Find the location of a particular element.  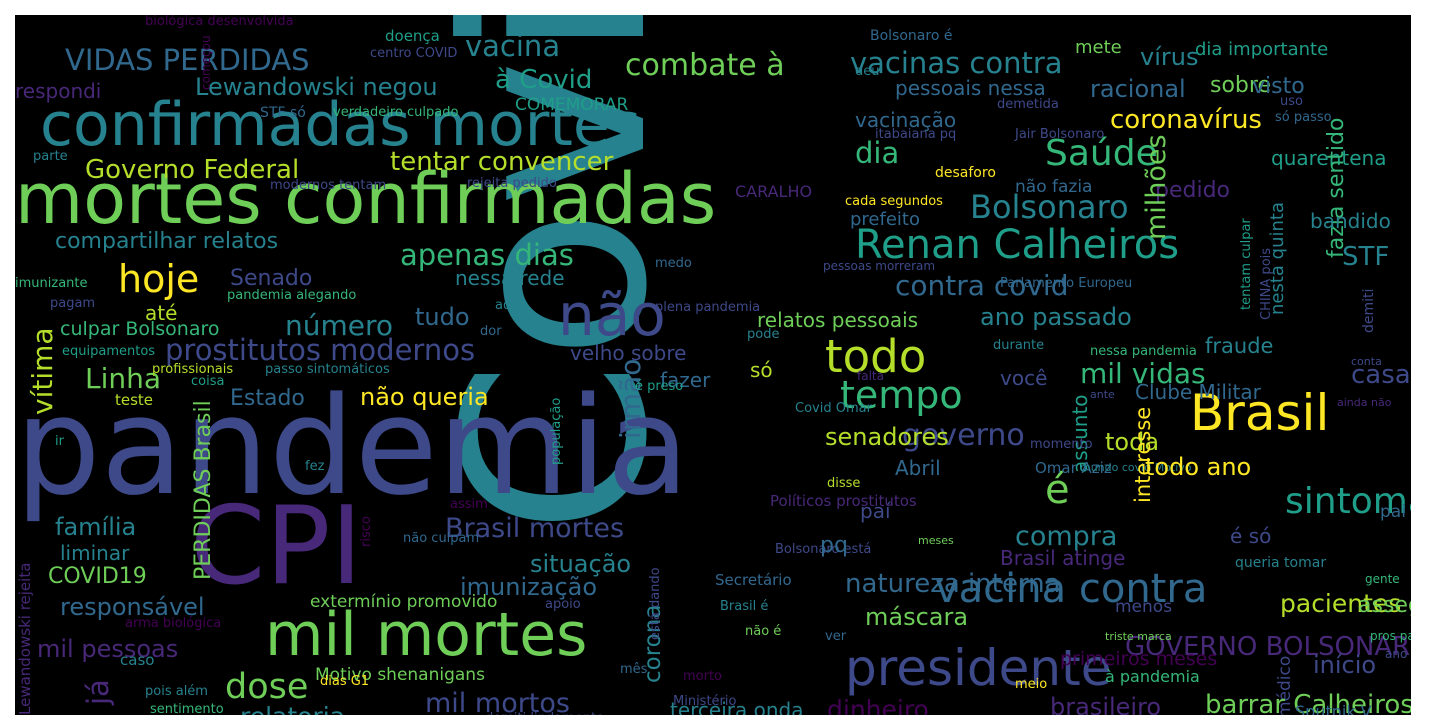

word-relatos-pessoais: relatos pessoais is located at coordinates (837, 320).